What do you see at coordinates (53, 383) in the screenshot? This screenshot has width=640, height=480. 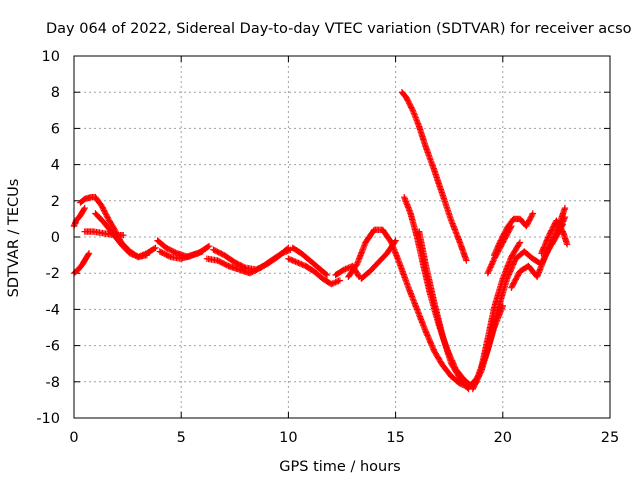 I see `y-tick-label: -8` at bounding box center [53, 383].